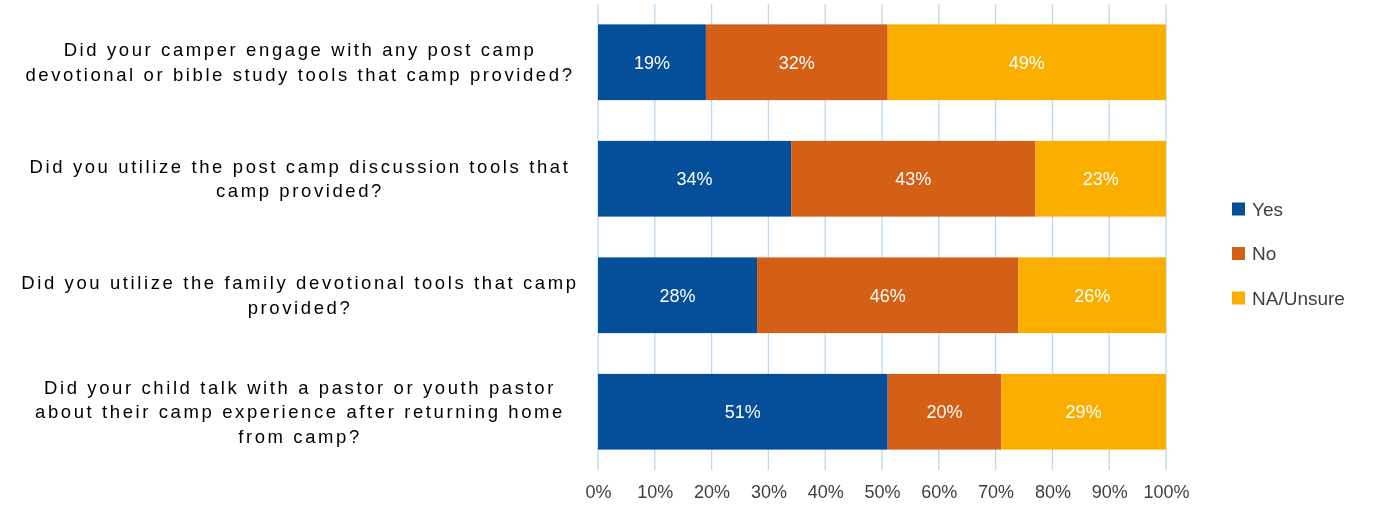 This screenshot has height=514, width=1377. I want to click on y-tick-label: Did you utilize the post camp discussion tools that camp provided?, so click(300, 178).